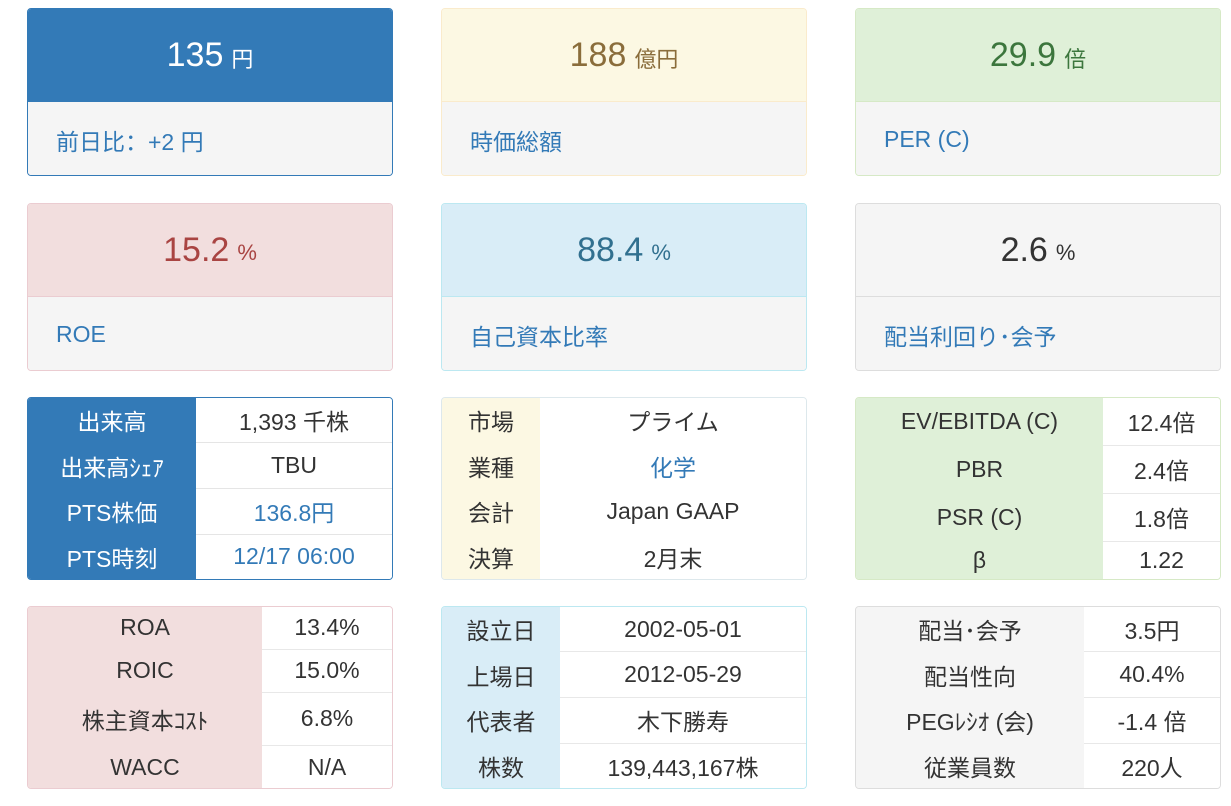 The height and width of the screenshot is (806, 1231). Describe the element at coordinates (210, 138) in the screenshot. I see `price-change-label: 前日比：+2 円` at that location.